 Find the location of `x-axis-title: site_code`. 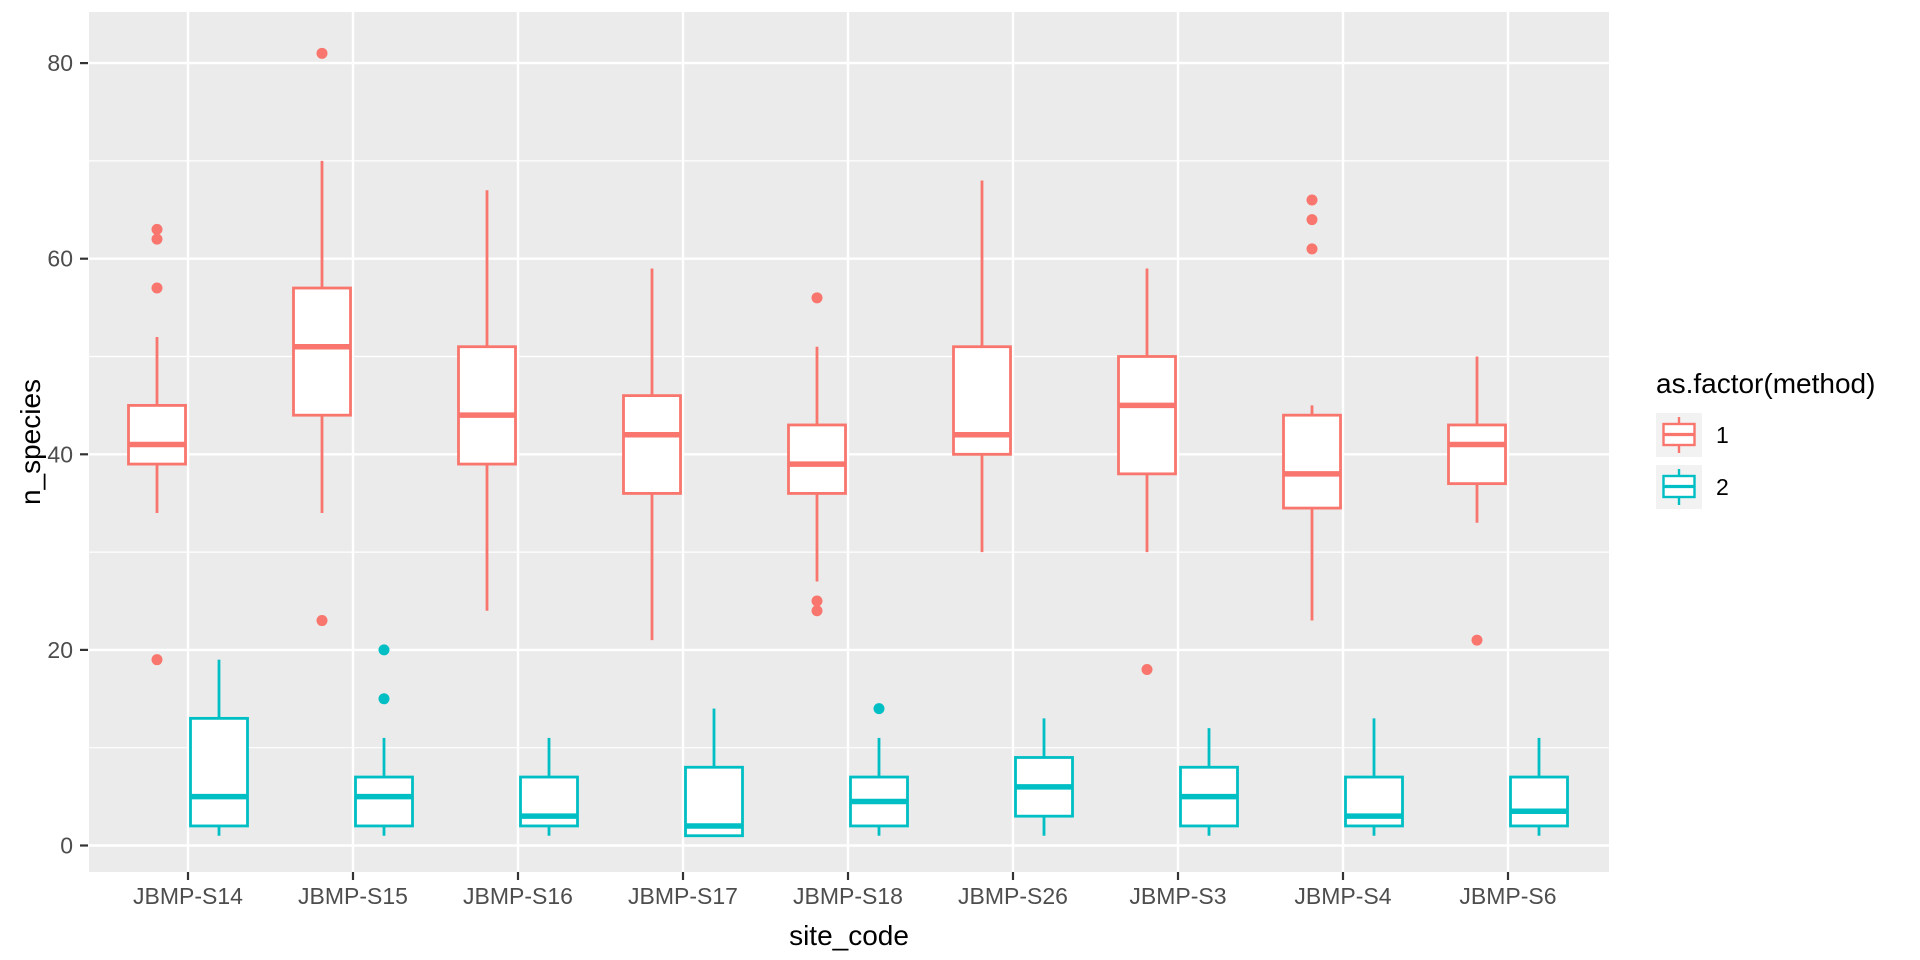

x-axis-title: site_code is located at coordinates (849, 935).